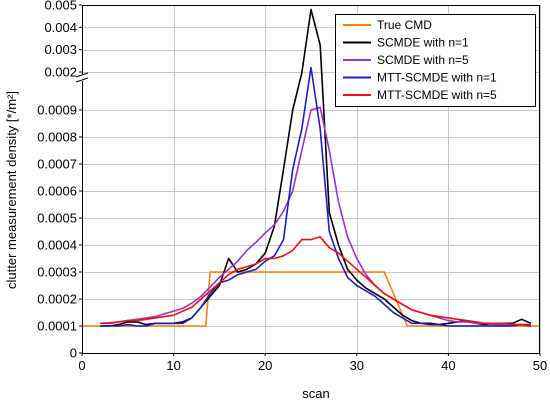  What do you see at coordinates (57, 164) in the screenshot?
I see `y-tick-label: 0.0007` at bounding box center [57, 164].